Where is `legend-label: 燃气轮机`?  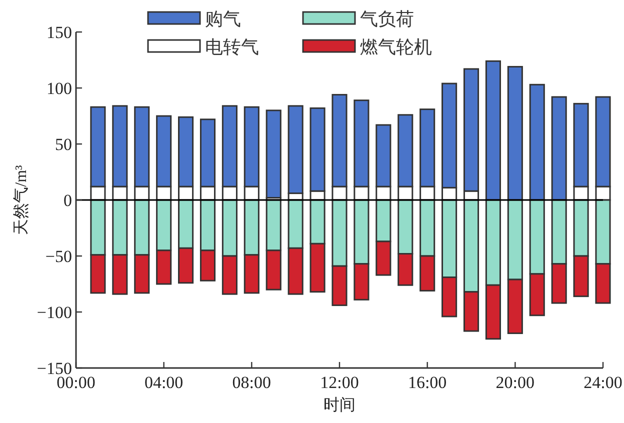 legend-label: 燃气轮机 is located at coordinates (396, 47).